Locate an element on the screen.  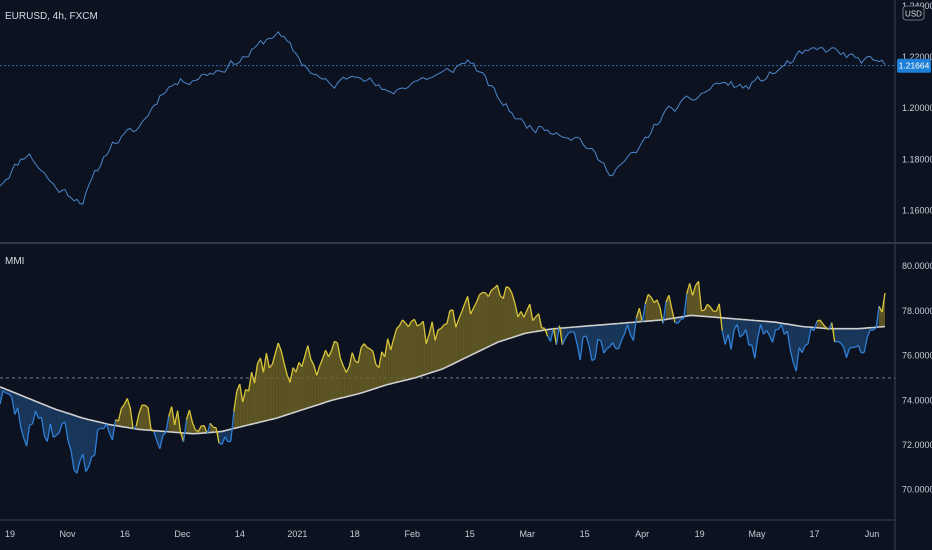
currency-button-label: USD is located at coordinates (913, 13).